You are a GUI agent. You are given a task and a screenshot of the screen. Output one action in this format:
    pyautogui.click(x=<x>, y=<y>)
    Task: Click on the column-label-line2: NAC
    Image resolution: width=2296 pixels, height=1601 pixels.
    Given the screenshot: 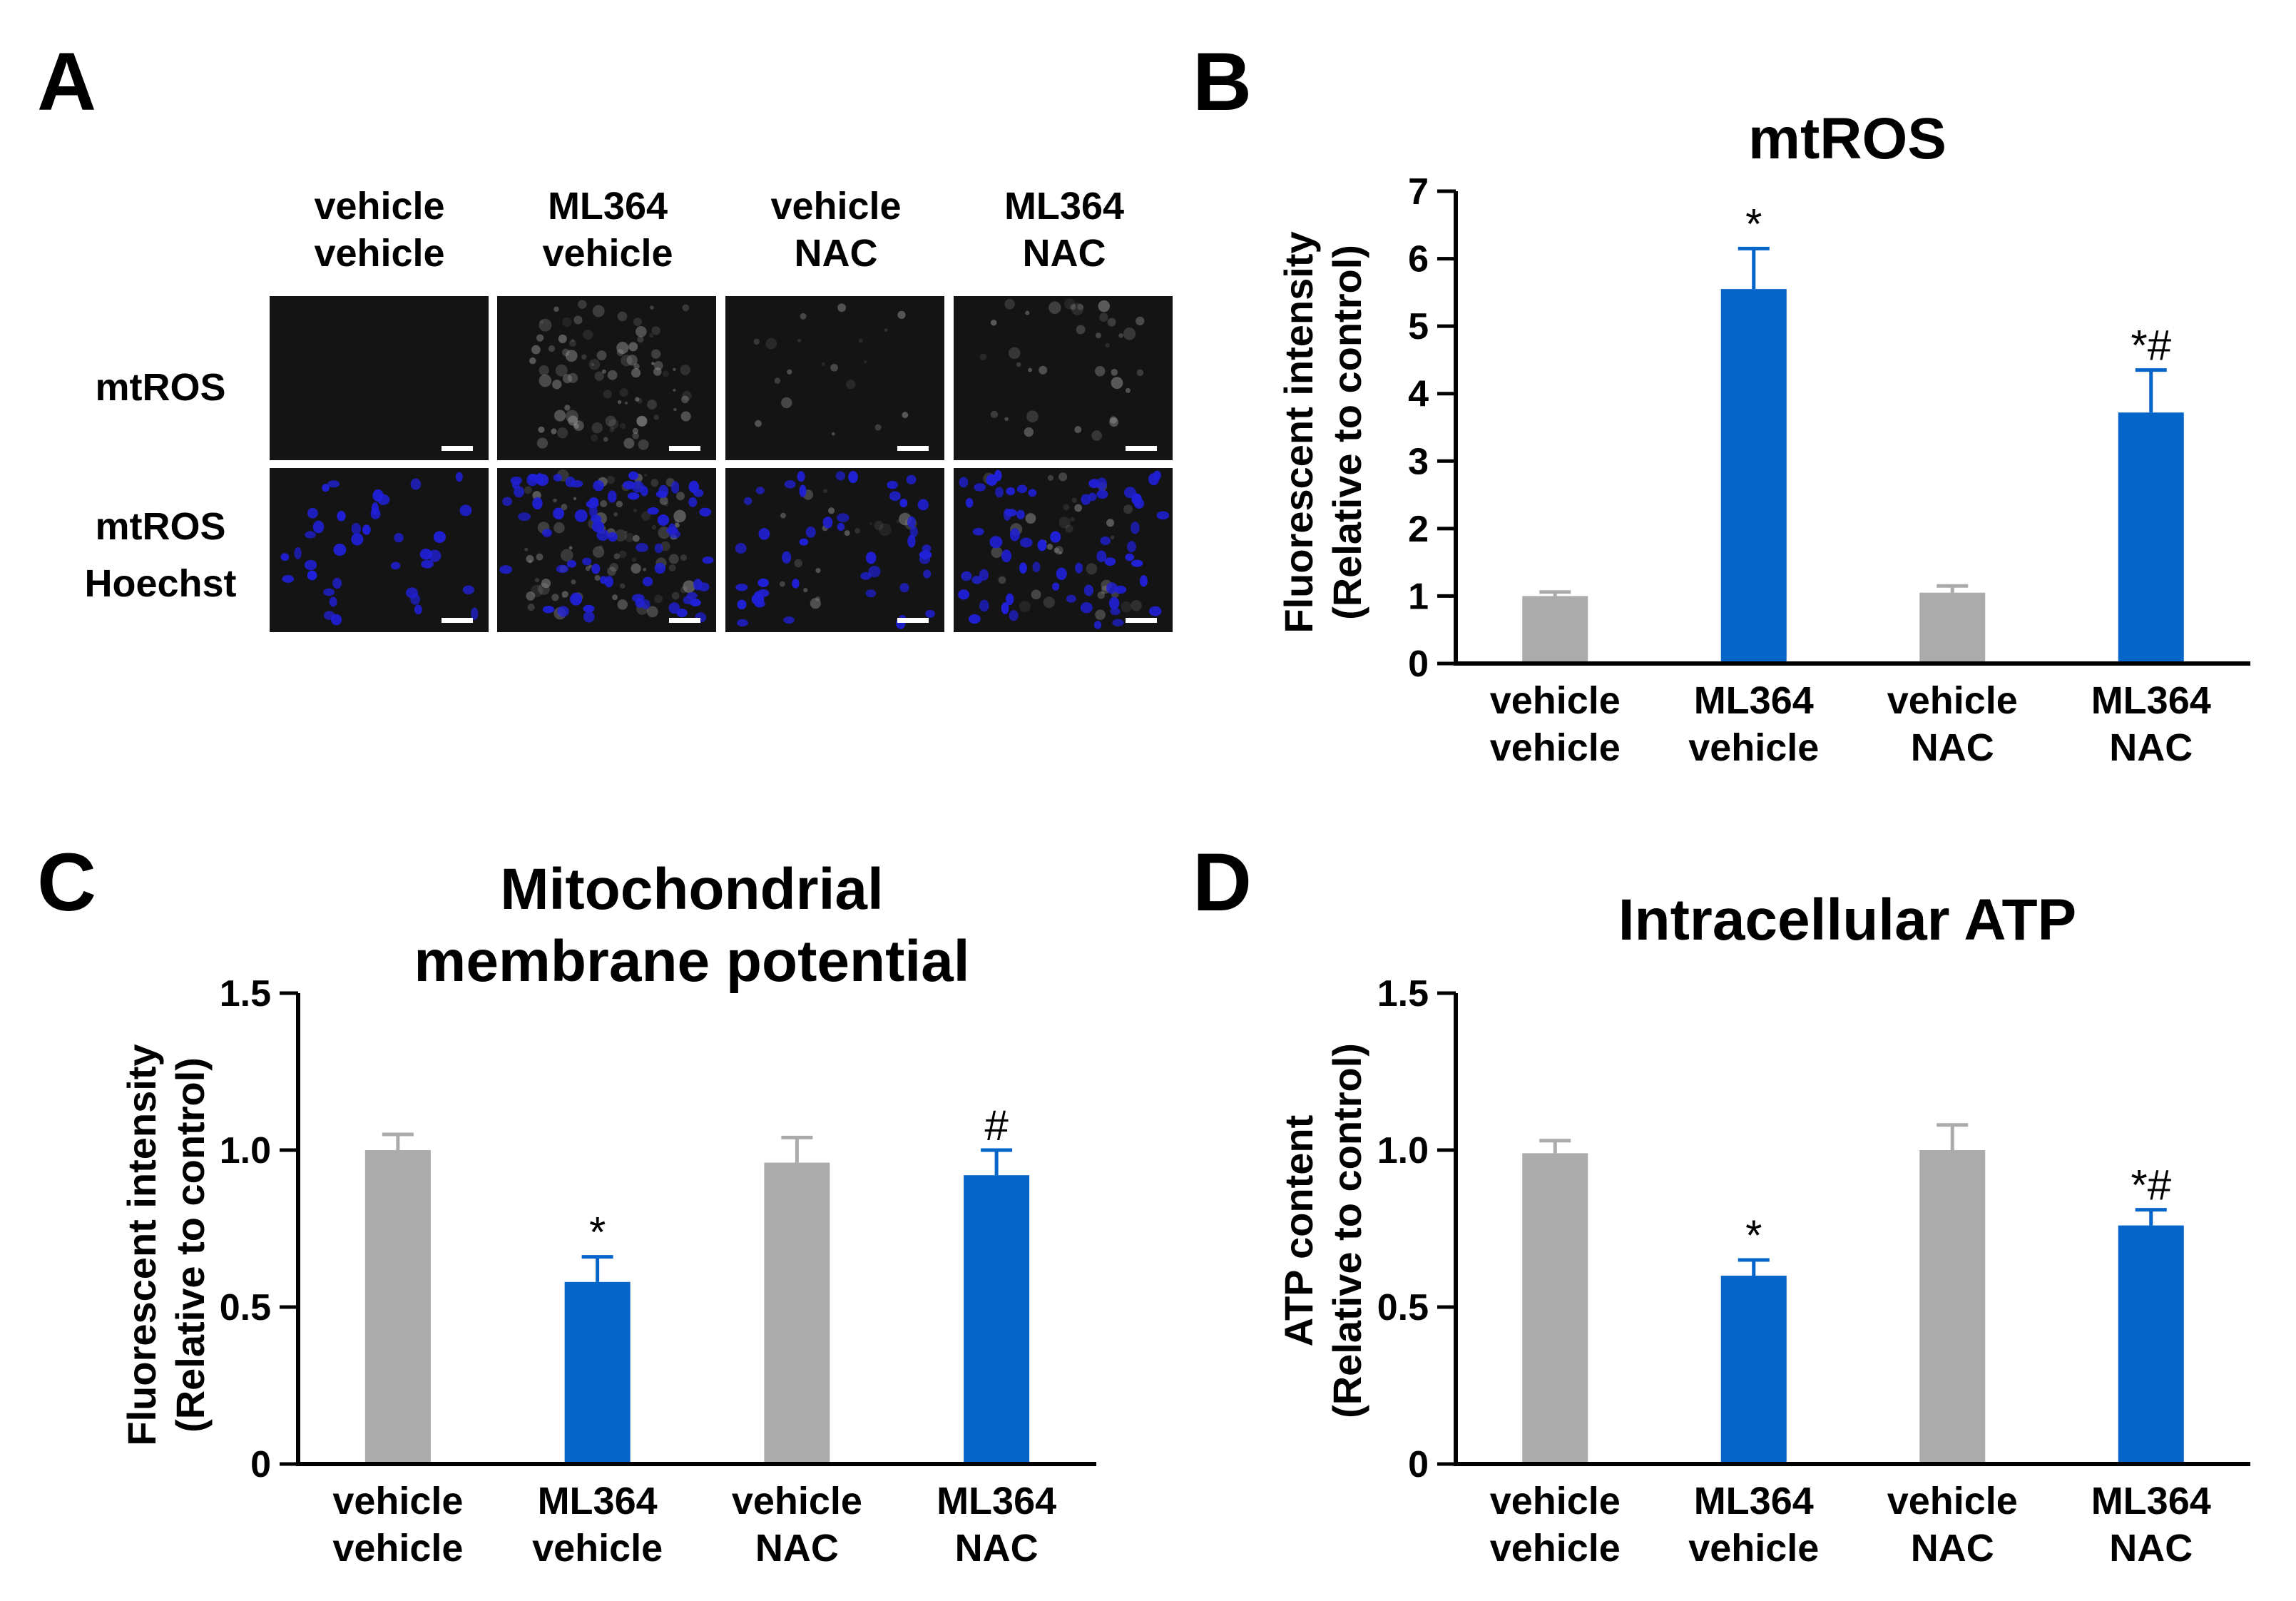 What is the action you would take?
    pyautogui.click(x=1064, y=254)
    